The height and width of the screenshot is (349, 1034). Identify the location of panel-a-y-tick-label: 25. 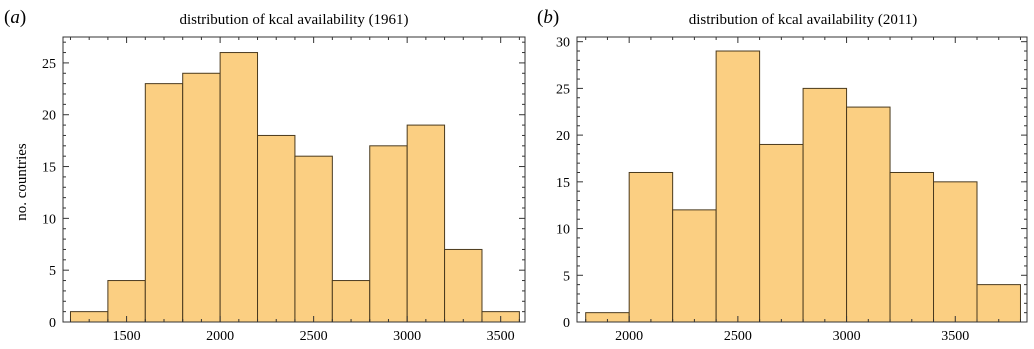
(49, 64).